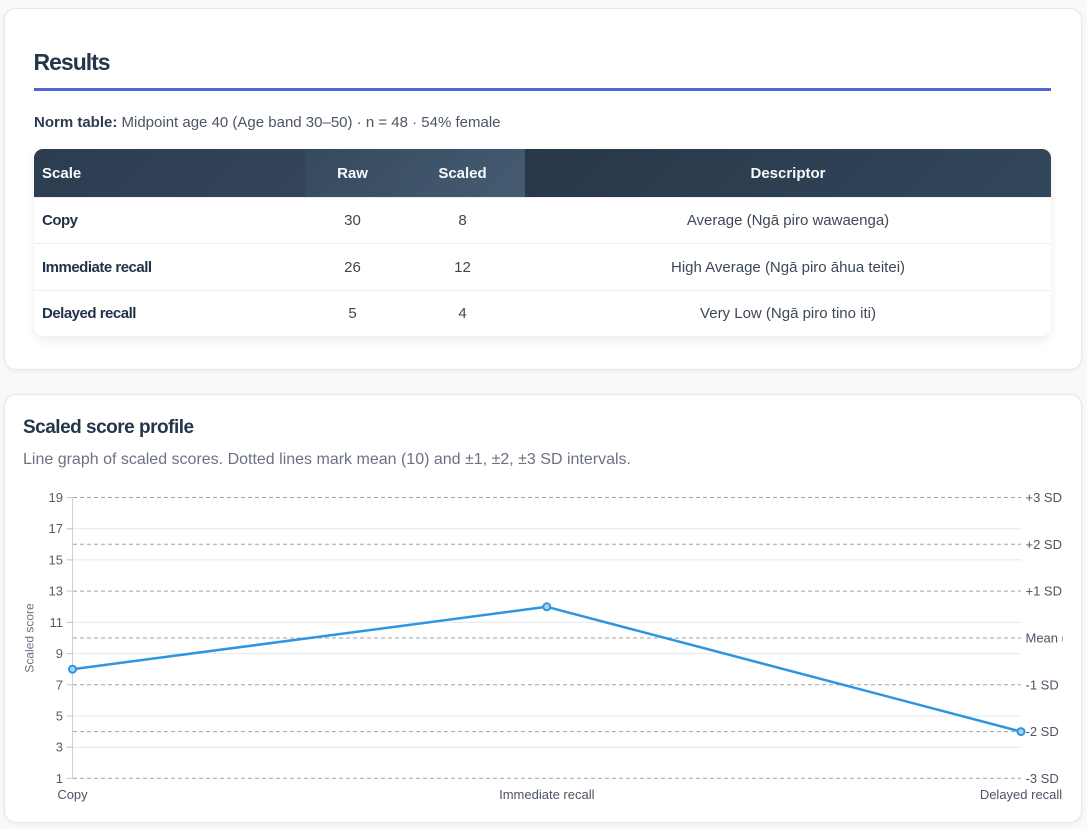 Image resolution: width=1087 pixels, height=829 pixels. Describe the element at coordinates (58, 778) in the screenshot. I see `svg-text: 1` at that location.